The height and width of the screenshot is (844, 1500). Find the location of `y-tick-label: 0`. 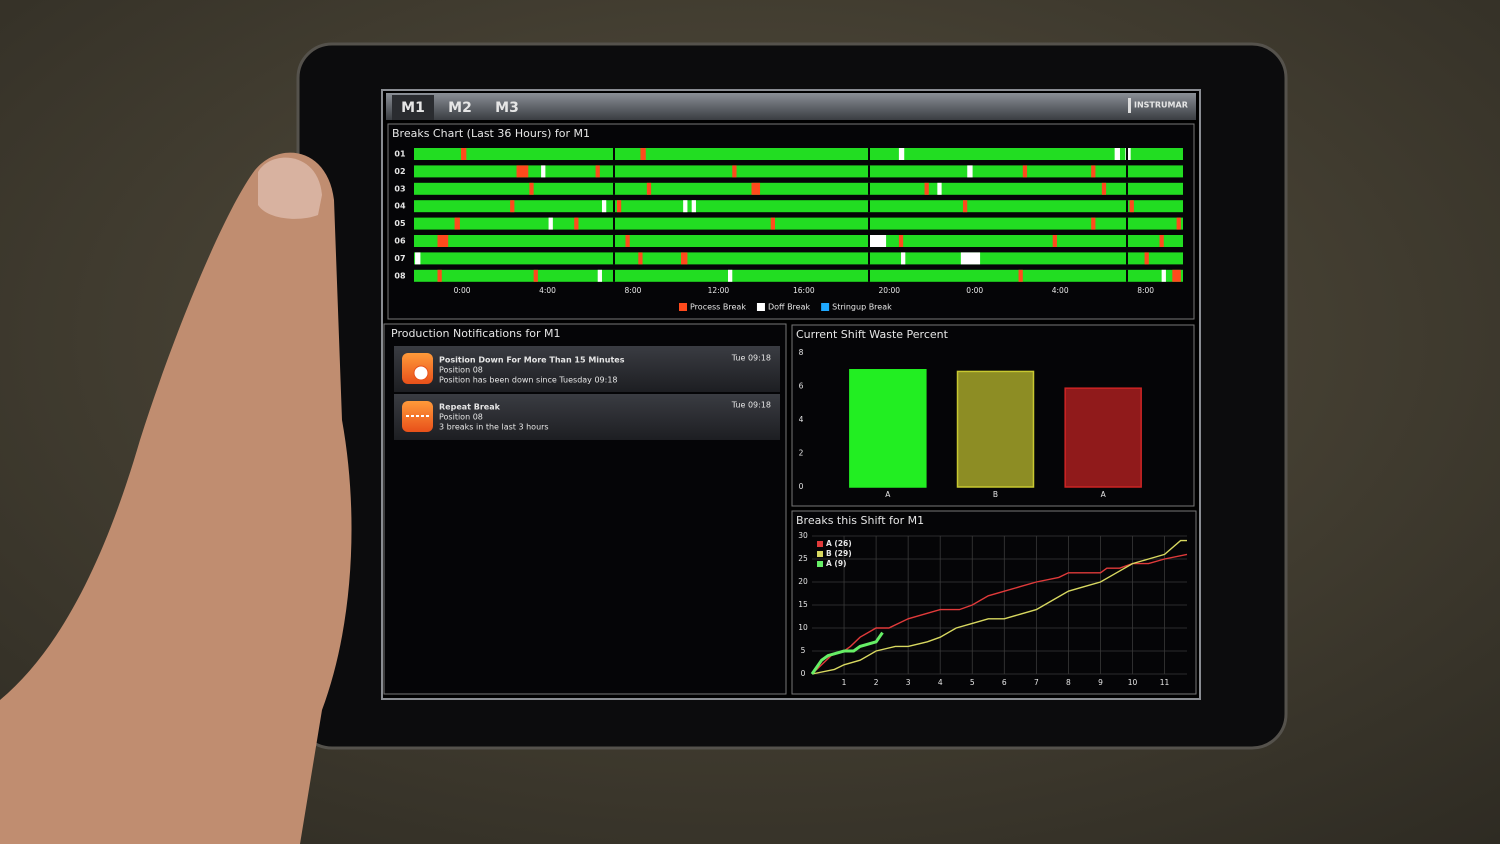

y-tick-label: 0 is located at coordinates (803, 673).